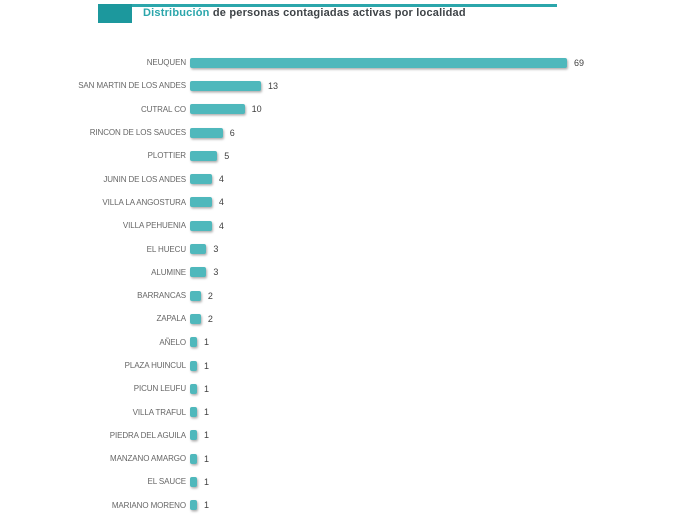 This screenshot has height=529, width=673. What do you see at coordinates (336, 365) in the screenshot?
I see `chart-row: PLAZA HUINCUL 1` at bounding box center [336, 365].